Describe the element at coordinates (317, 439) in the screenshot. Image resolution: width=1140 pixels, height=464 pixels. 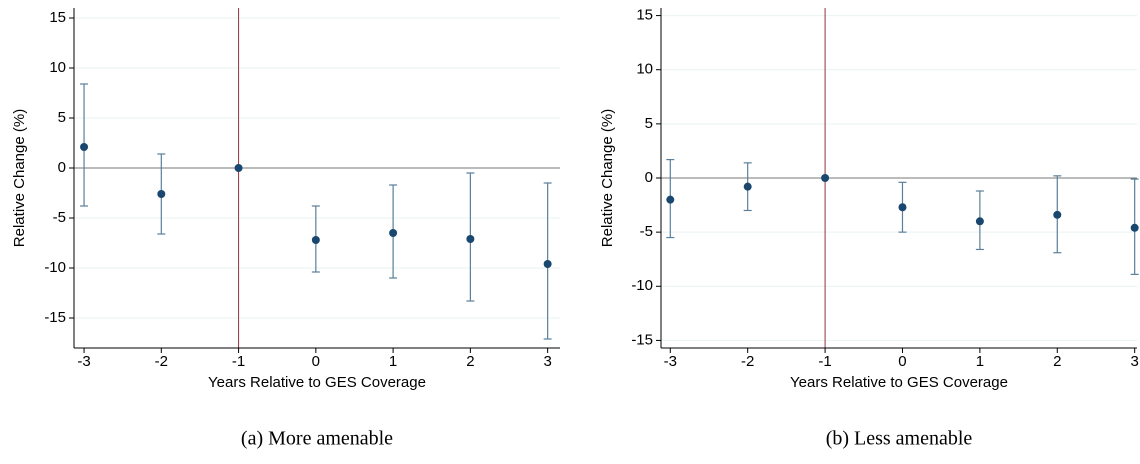
I see `caption: (a) More amenable` at that location.